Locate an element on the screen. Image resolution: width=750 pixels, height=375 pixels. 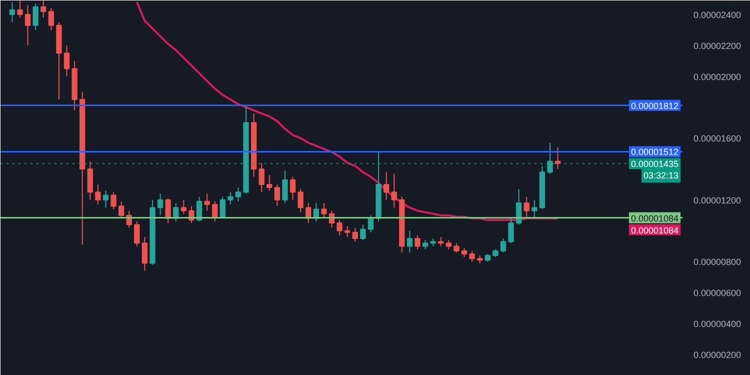
ref-line-label: 0.00001435 is located at coordinates (654, 164).